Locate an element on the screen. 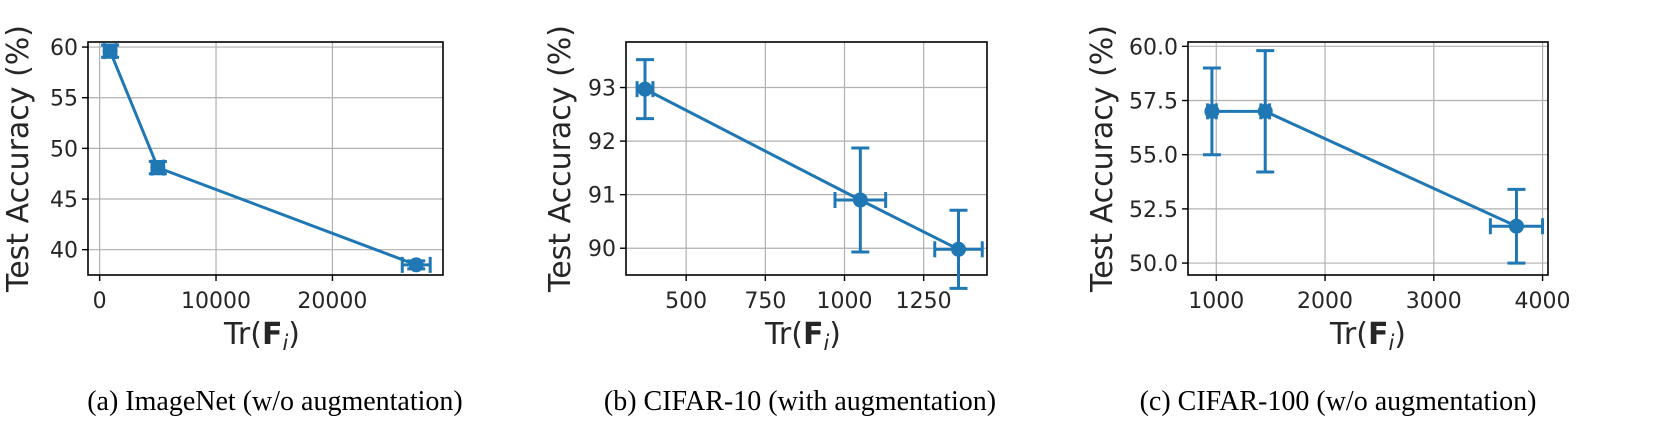 The image size is (1657, 439). x-tick-label: 2000 is located at coordinates (1325, 301).